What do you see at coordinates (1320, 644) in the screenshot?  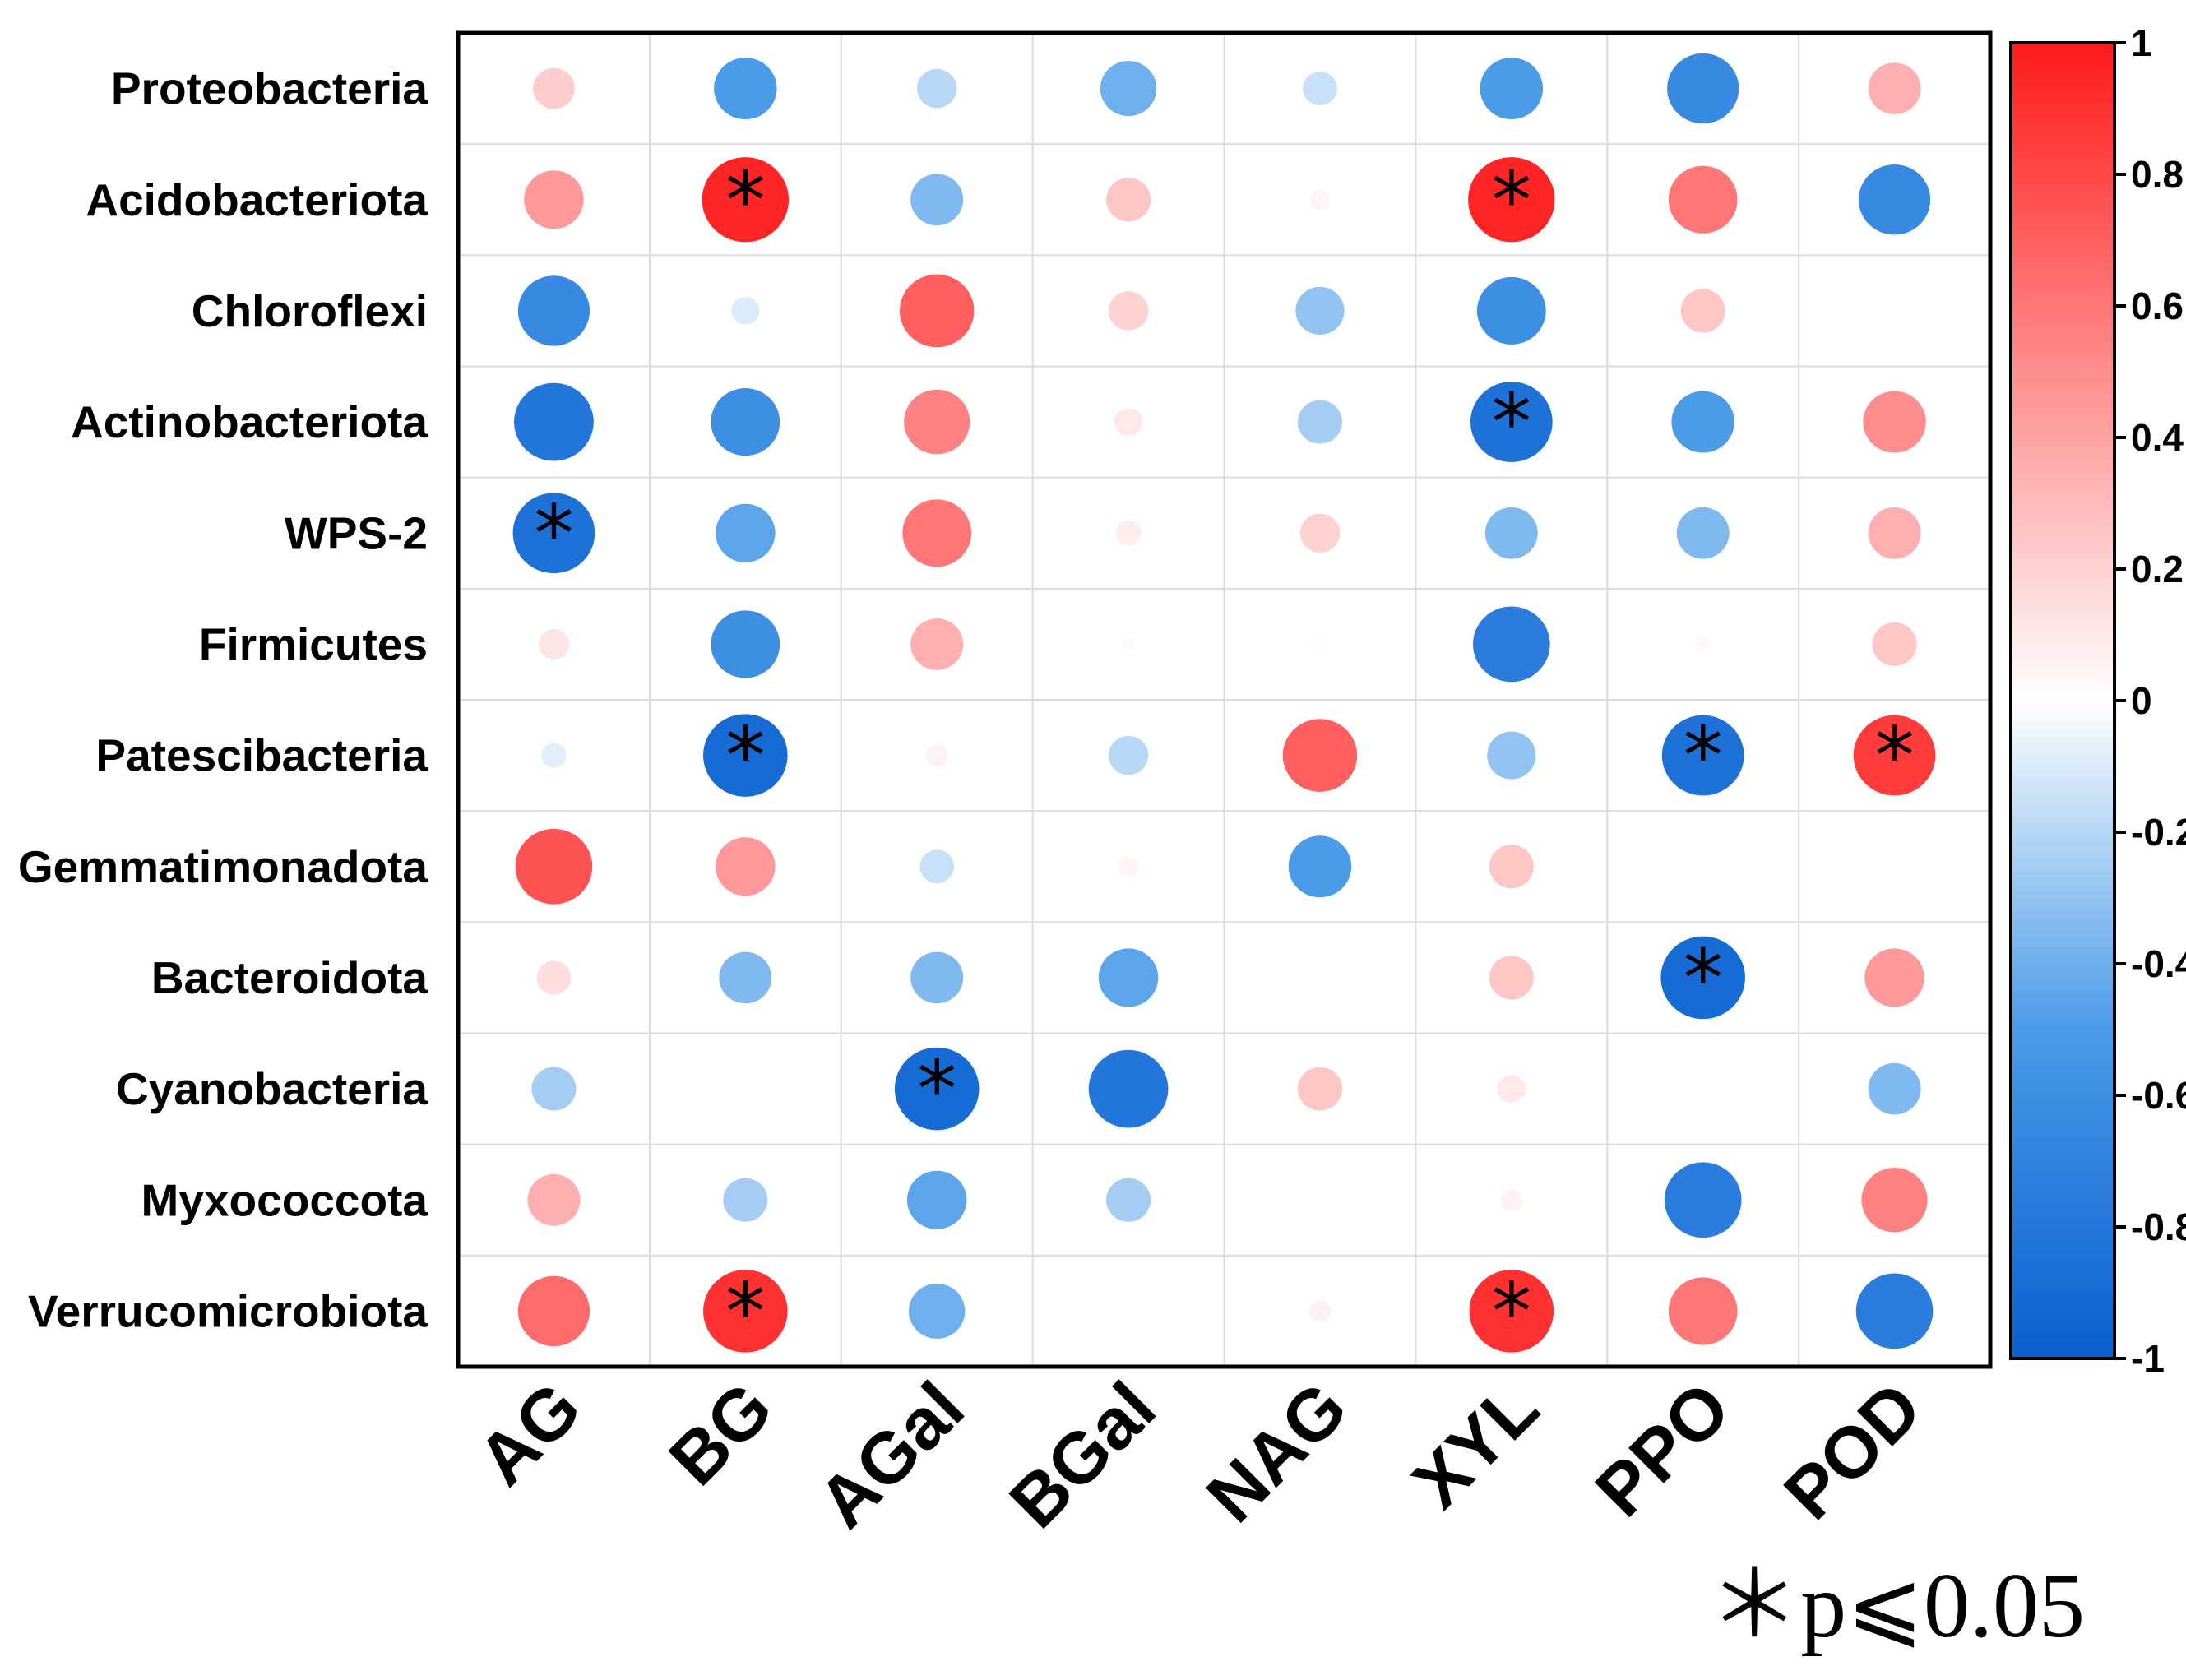 I see `bubble-firmicutes-nag` at bounding box center [1320, 644].